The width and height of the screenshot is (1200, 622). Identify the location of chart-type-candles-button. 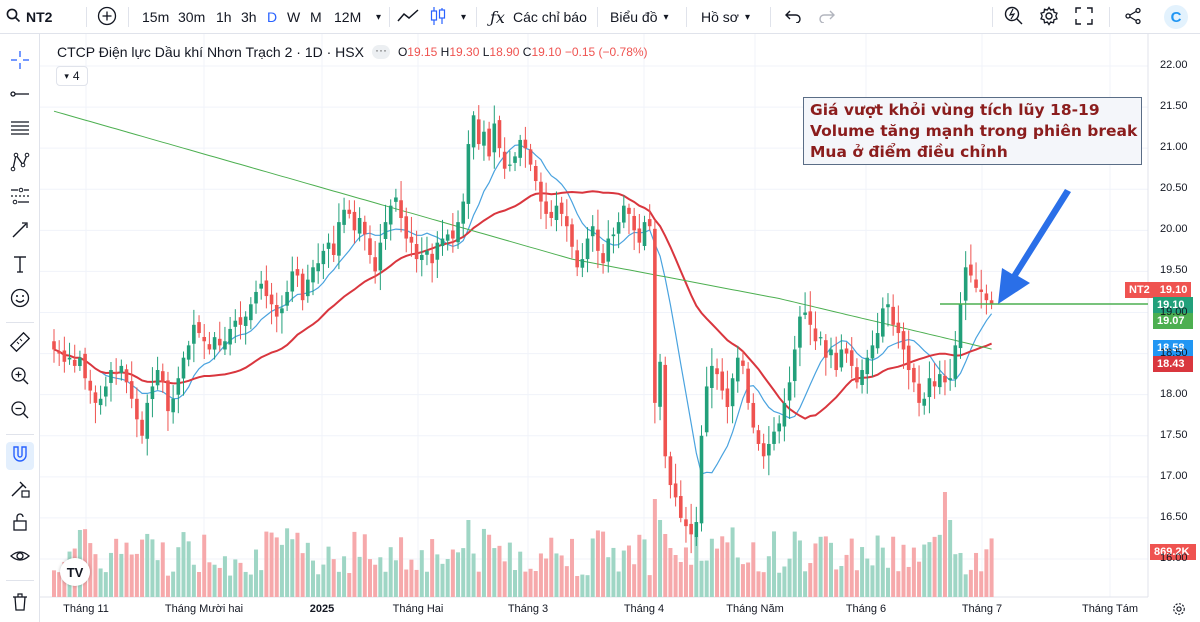
(438, 17).